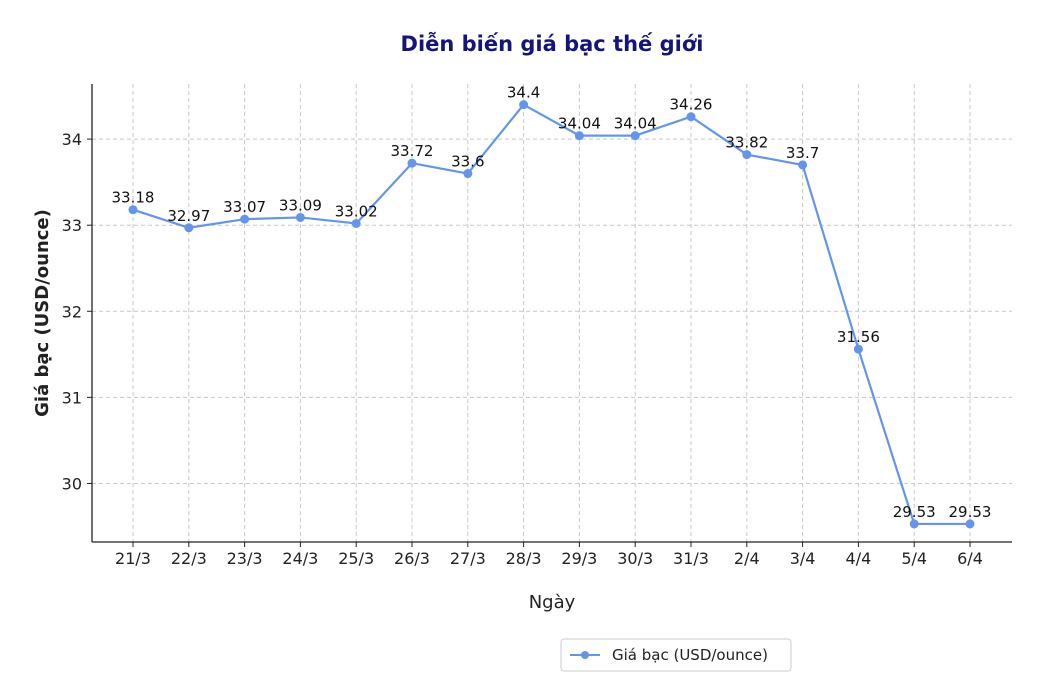 The image size is (1046, 685). Describe the element at coordinates (356, 558) in the screenshot. I see `x-tick-label: 25/3` at that location.